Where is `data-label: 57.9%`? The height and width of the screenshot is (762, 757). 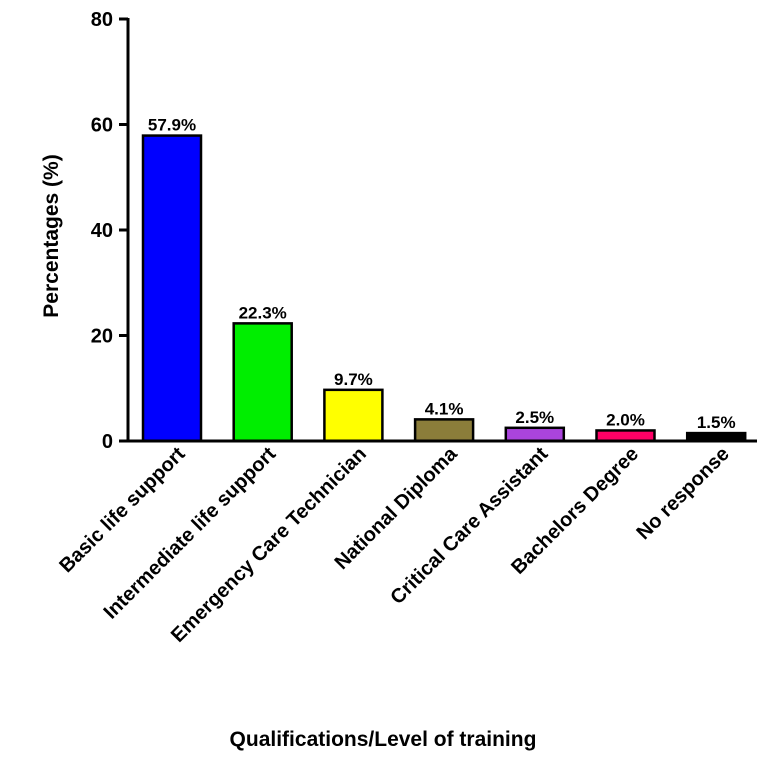 data-label: 57.9% is located at coordinates (172, 125).